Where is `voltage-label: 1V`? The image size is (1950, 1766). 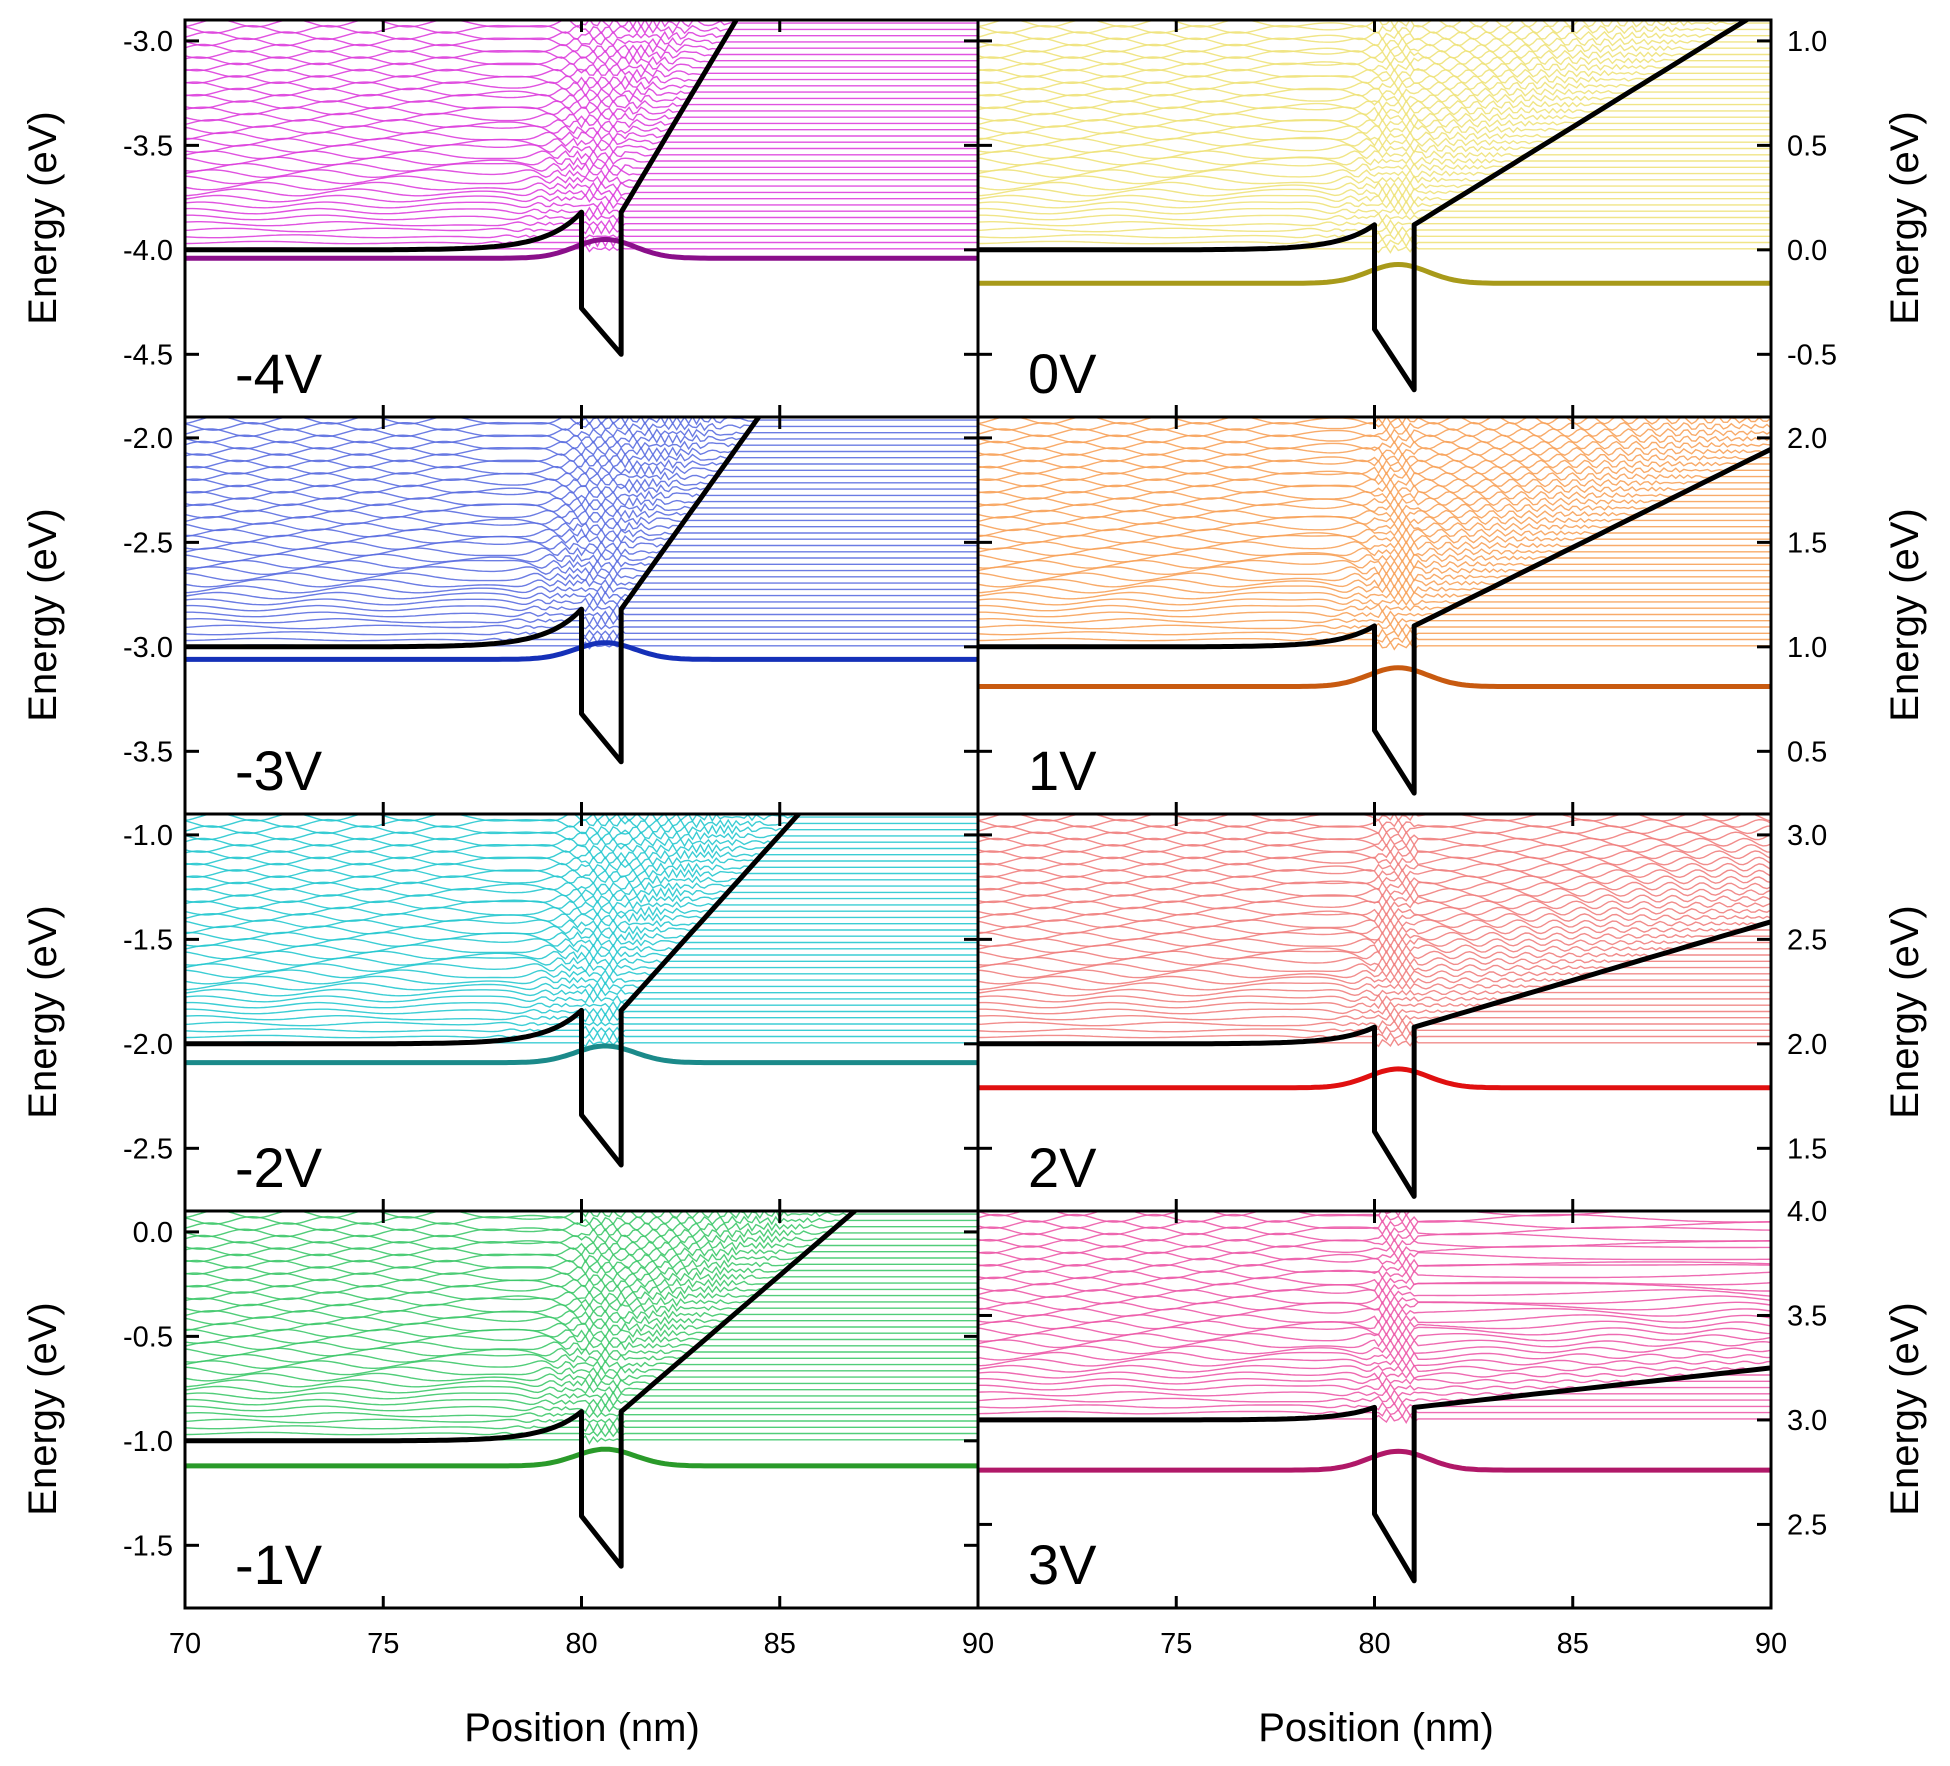 voltage-label: 1V is located at coordinates (1062, 770).